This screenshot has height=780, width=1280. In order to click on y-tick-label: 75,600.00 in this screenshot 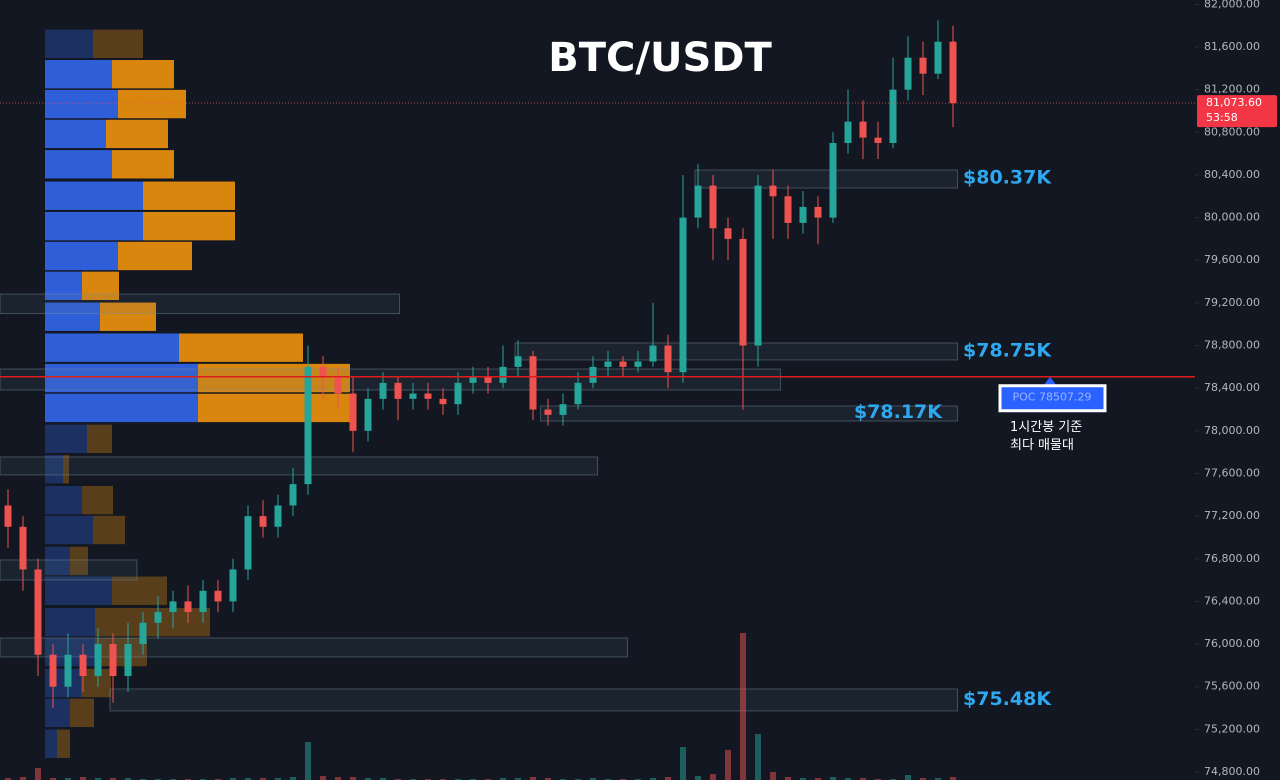, I will do `click(1232, 686)`.